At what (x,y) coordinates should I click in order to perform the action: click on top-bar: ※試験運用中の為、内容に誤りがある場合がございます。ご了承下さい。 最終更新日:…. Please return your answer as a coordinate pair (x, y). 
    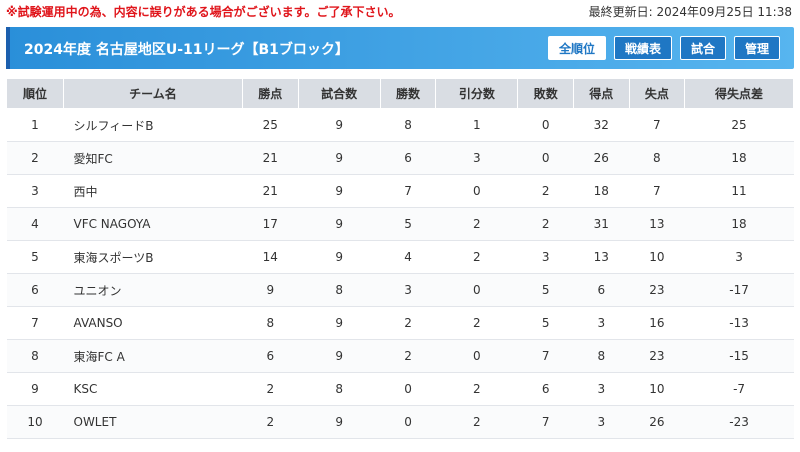
    Looking at the image, I should click on (400, 11).